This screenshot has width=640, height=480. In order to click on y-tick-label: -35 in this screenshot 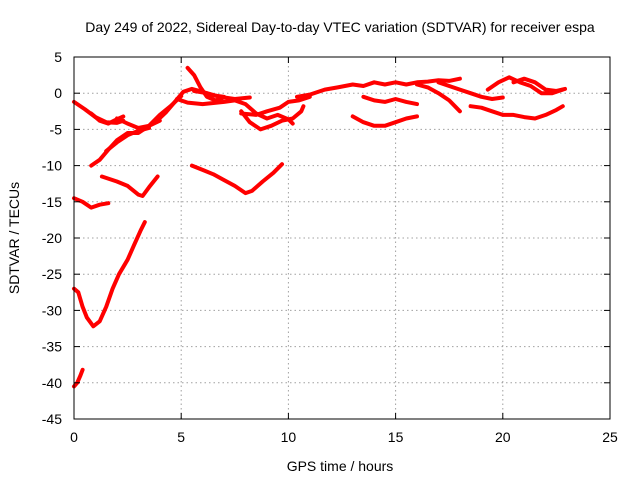, I will do `click(52, 347)`.